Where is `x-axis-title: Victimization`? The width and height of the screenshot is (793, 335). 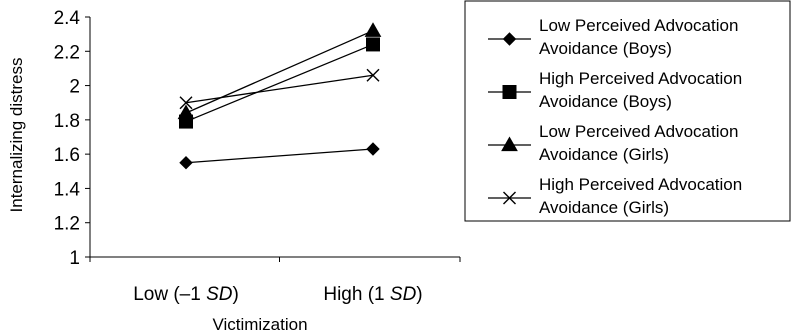
x-axis-title: Victimization is located at coordinates (259, 324).